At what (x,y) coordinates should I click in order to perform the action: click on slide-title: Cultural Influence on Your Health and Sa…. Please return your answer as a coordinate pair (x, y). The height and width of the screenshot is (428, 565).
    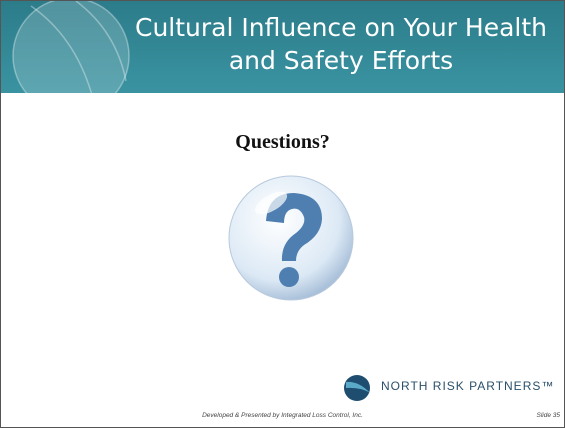
    Looking at the image, I should click on (341, 44).